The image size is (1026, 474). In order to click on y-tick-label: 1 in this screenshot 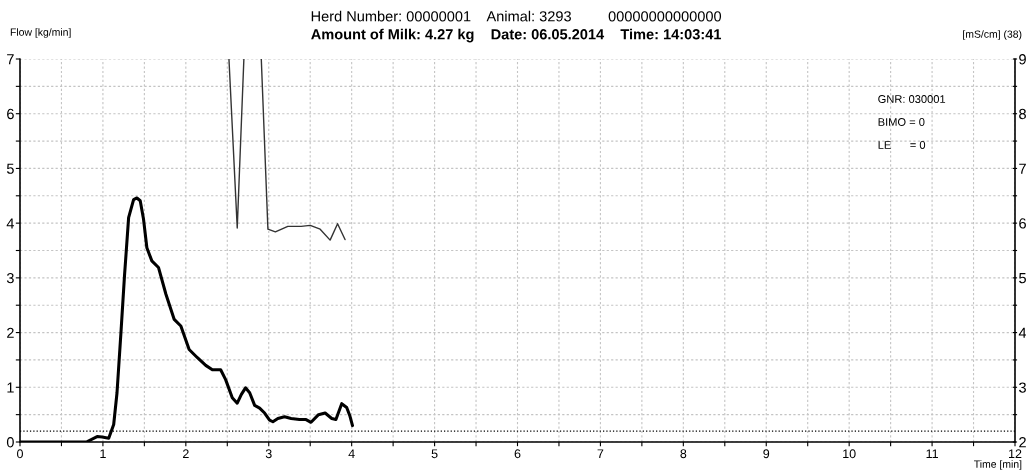, I will do `click(10, 387)`.